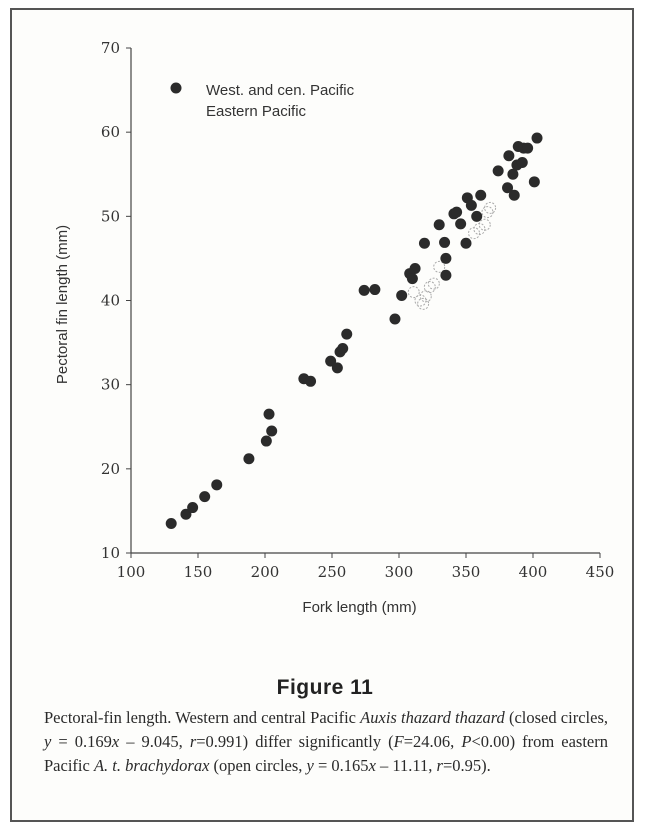  I want to click on caption-text: – 9.045,, so click(154, 741).